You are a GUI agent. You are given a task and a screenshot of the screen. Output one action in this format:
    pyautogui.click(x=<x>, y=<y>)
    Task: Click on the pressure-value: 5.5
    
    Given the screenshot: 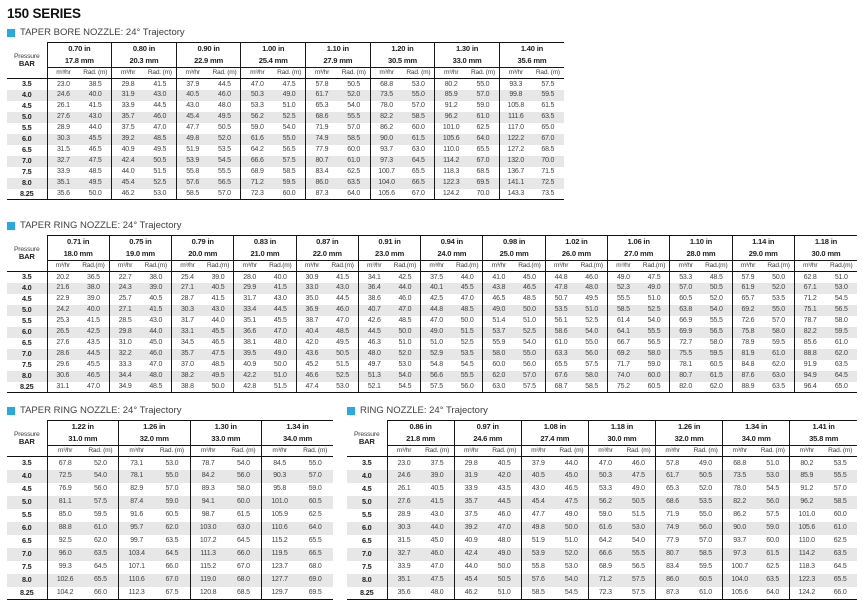 What is the action you would take?
    pyautogui.click(x=27, y=515)
    